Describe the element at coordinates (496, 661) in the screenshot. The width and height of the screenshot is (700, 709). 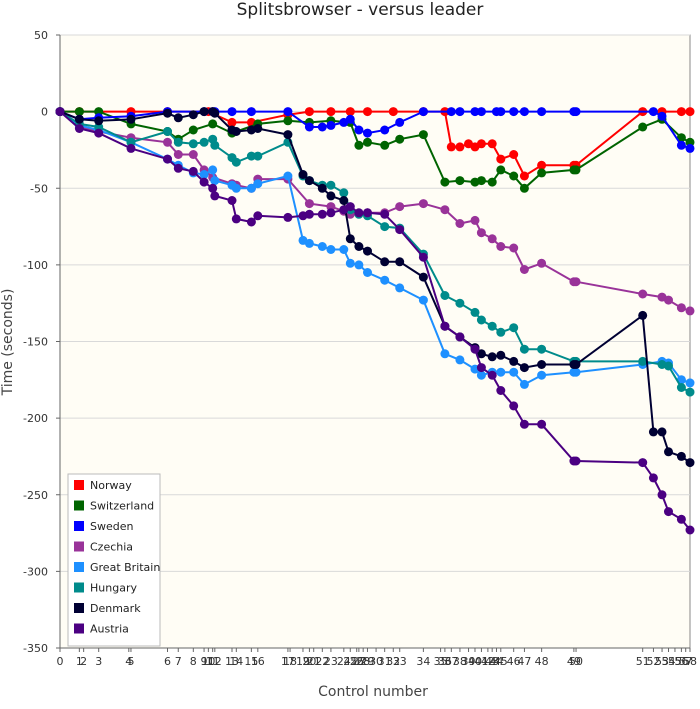
I see `x-tick-label: 44` at that location.